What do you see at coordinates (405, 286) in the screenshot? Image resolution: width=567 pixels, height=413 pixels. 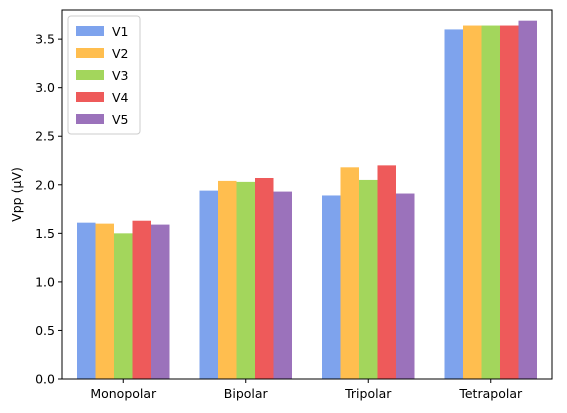 I see `bar-v5-tripolar` at bounding box center [405, 286].